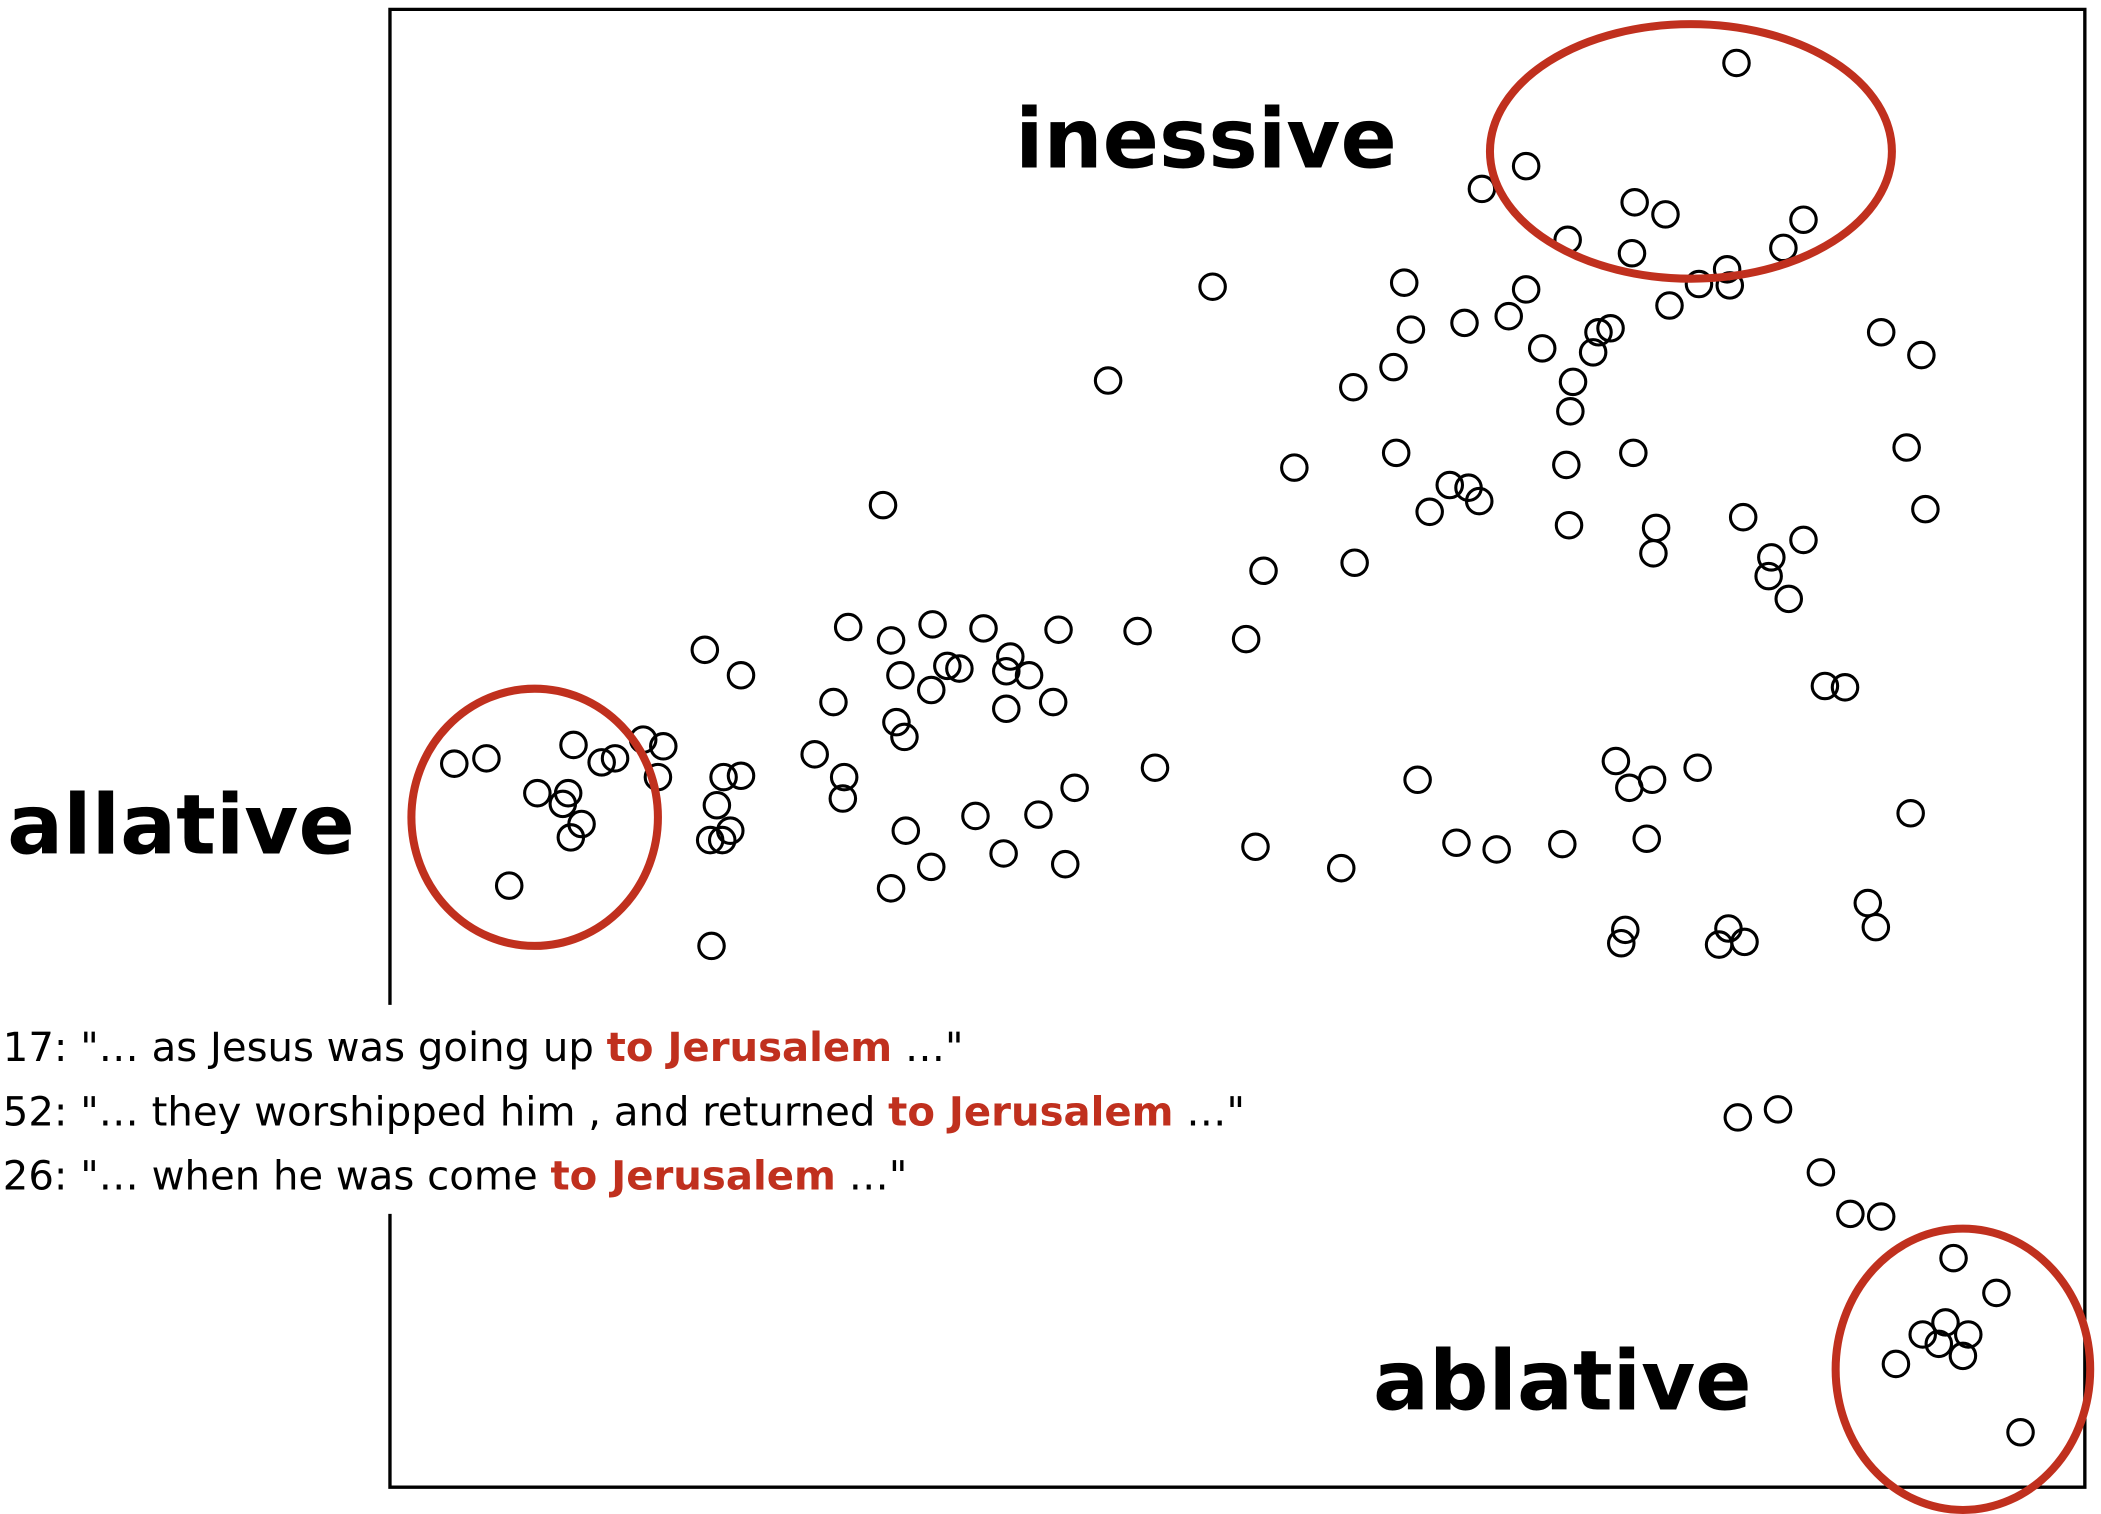 Image resolution: width=2101 pixels, height=1514 pixels. I want to click on example-backdrop, so click(670, 1108).